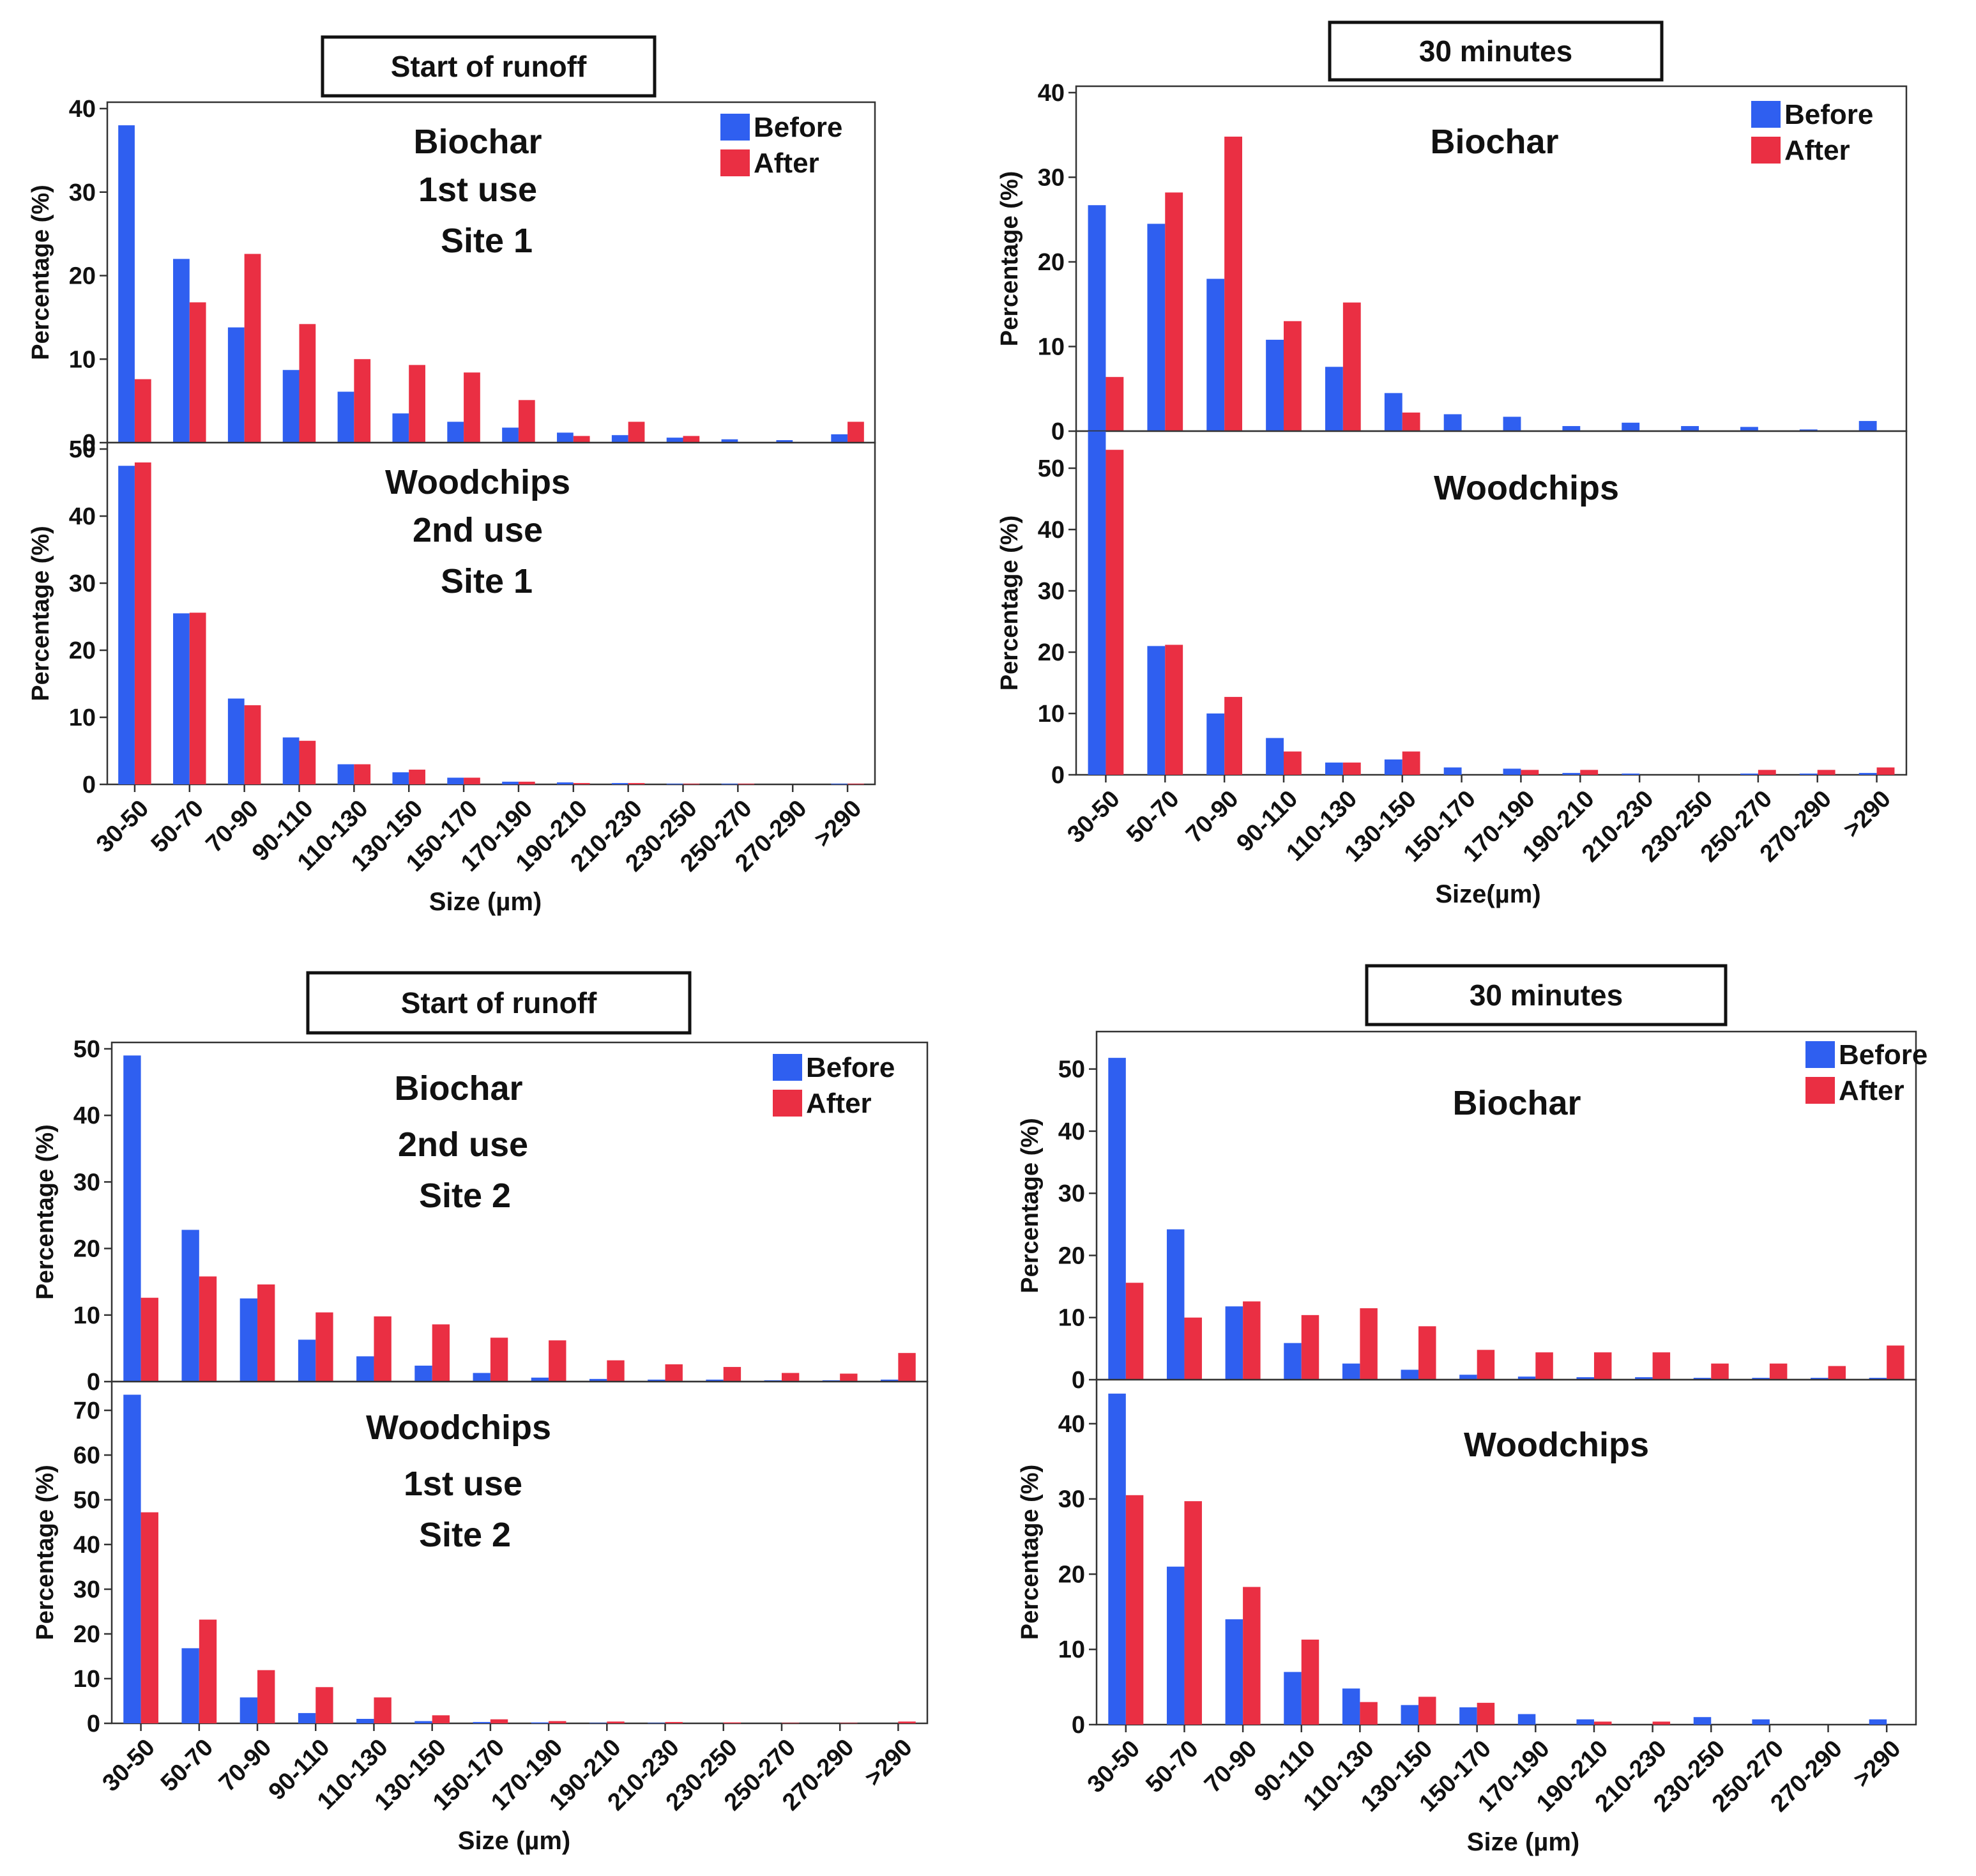  Describe the element at coordinates (477, 190) in the screenshot. I see `panel-label-line: 1st use` at that location.